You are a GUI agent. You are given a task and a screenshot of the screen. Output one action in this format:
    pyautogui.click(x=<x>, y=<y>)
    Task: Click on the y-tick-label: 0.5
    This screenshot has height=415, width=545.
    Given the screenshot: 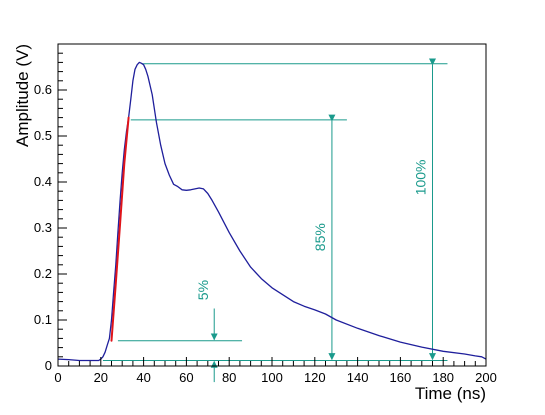 What is the action you would take?
    pyautogui.click(x=43, y=135)
    